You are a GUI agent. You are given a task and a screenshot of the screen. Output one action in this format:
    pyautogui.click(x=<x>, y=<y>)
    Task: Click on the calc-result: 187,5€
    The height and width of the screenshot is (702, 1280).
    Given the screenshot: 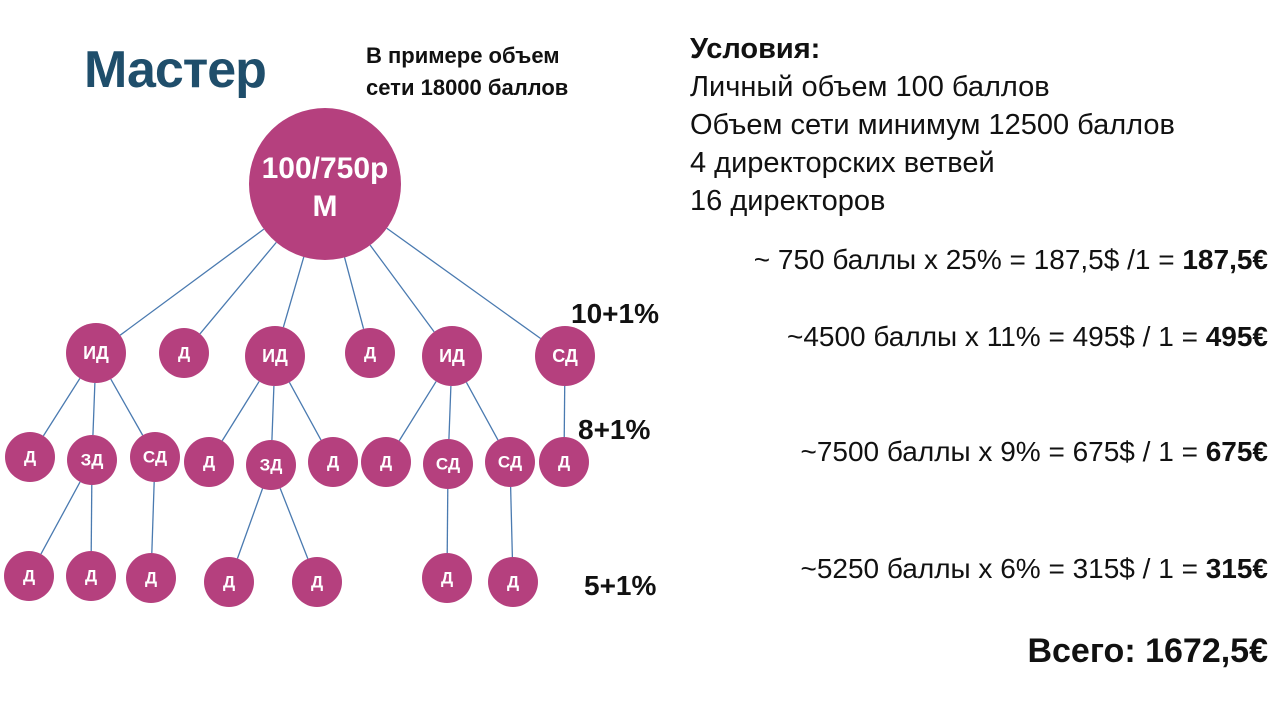 What is the action you would take?
    pyautogui.click(x=1225, y=259)
    